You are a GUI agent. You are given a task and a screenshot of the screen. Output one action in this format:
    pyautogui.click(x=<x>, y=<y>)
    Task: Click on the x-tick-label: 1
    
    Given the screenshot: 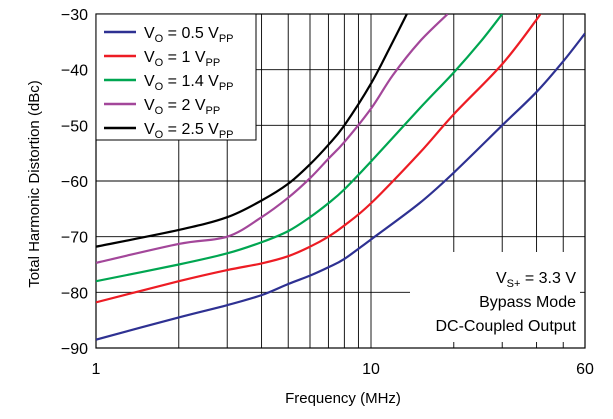 What is the action you would take?
    pyautogui.click(x=96, y=369)
    